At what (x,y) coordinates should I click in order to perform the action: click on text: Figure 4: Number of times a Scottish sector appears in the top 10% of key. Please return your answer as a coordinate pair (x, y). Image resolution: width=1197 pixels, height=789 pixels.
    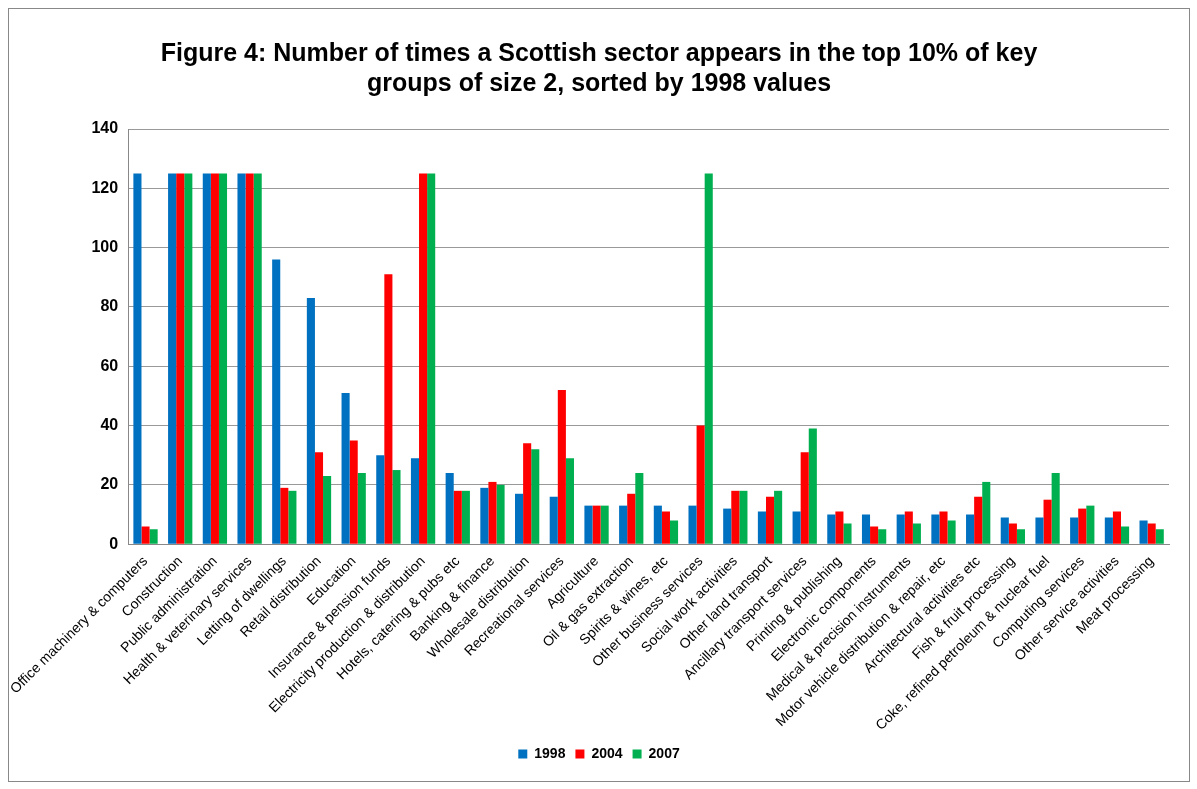
    Looking at the image, I should click on (599, 51).